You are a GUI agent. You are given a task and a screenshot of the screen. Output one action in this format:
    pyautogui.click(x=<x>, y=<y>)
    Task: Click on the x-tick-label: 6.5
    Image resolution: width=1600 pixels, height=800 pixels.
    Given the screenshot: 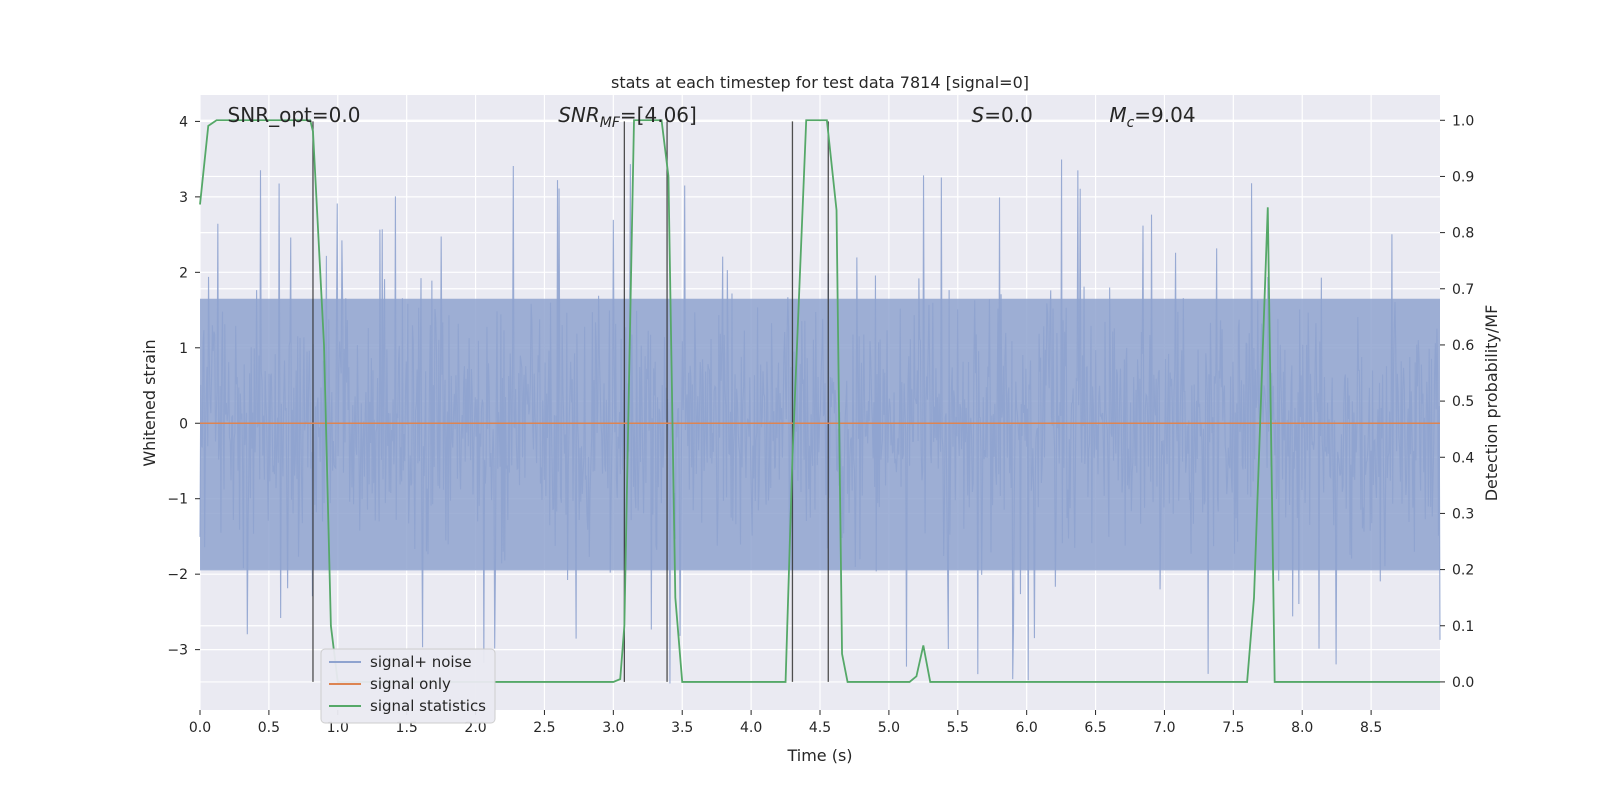 What is the action you would take?
    pyautogui.click(x=1095, y=728)
    